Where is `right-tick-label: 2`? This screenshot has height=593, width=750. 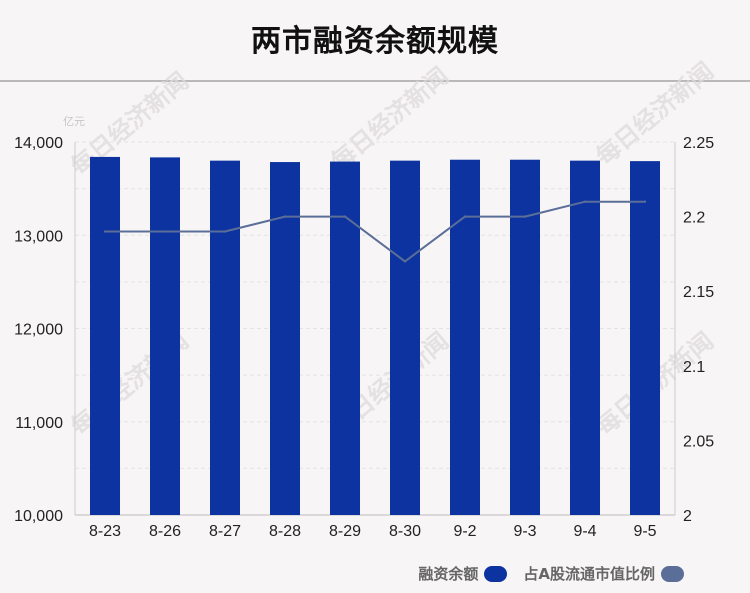 right-tick-label: 2 is located at coordinates (687, 516).